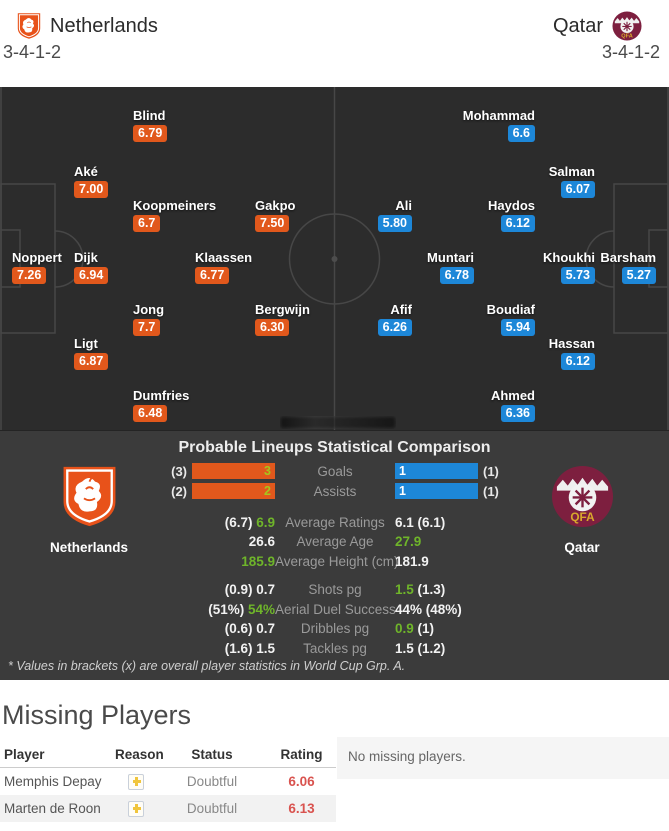 The image size is (669, 831). Describe the element at coordinates (628, 267) in the screenshot. I see `player-barsham: Barsham 5.27` at that location.